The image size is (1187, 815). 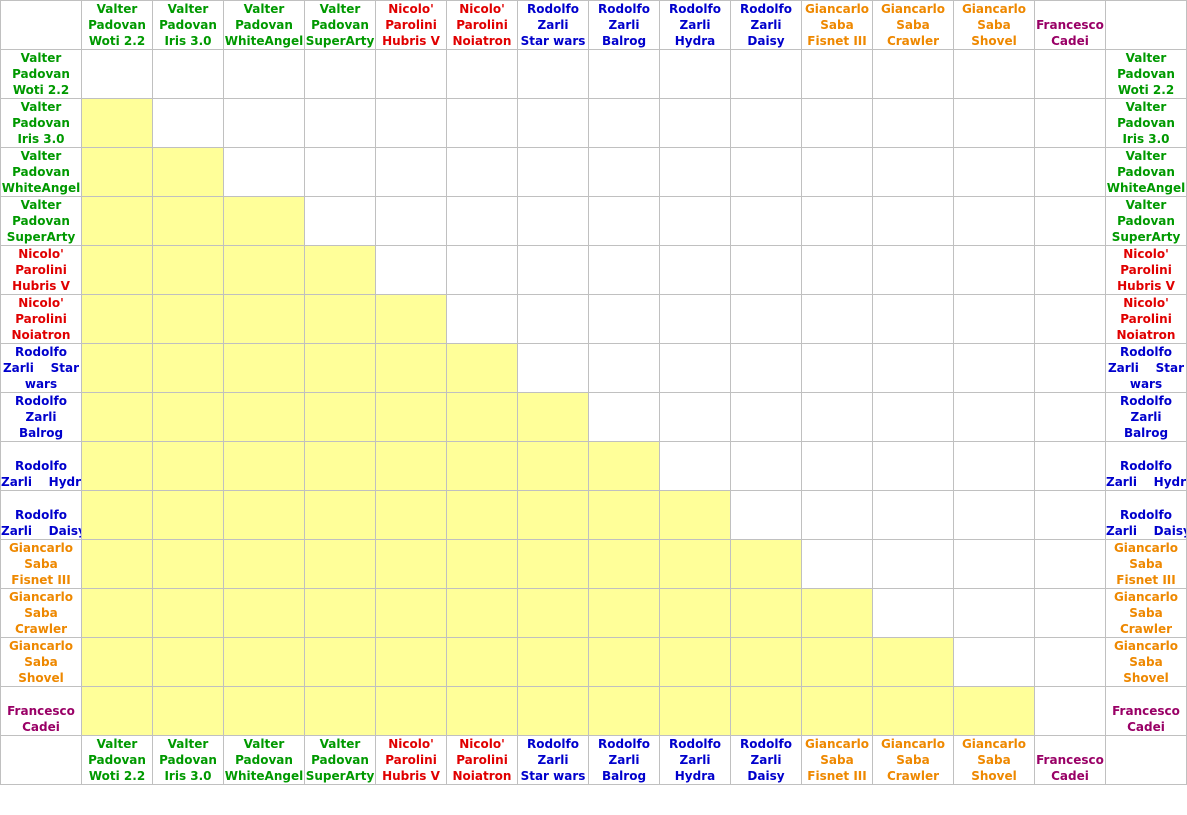 What do you see at coordinates (41, 417) in the screenshot?
I see `left-label-7: Rodolfo Zarli Balrog` at bounding box center [41, 417].